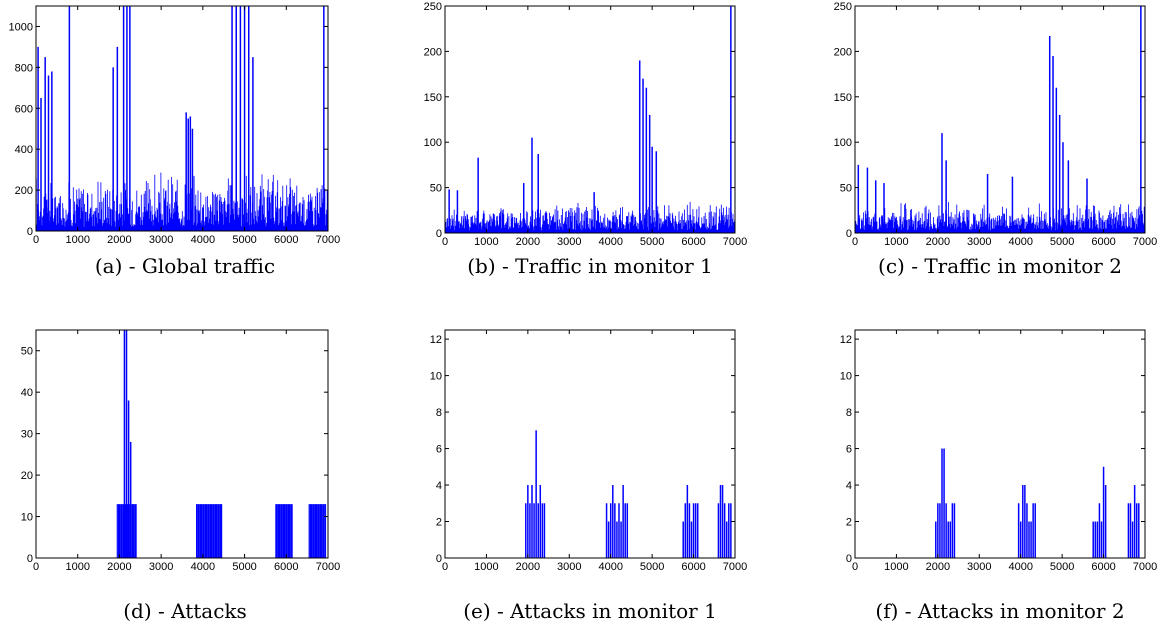 This screenshot has width=1169, height=637. Describe the element at coordinates (846, 340) in the screenshot. I see `chart-f-ytick-label: 12` at that location.